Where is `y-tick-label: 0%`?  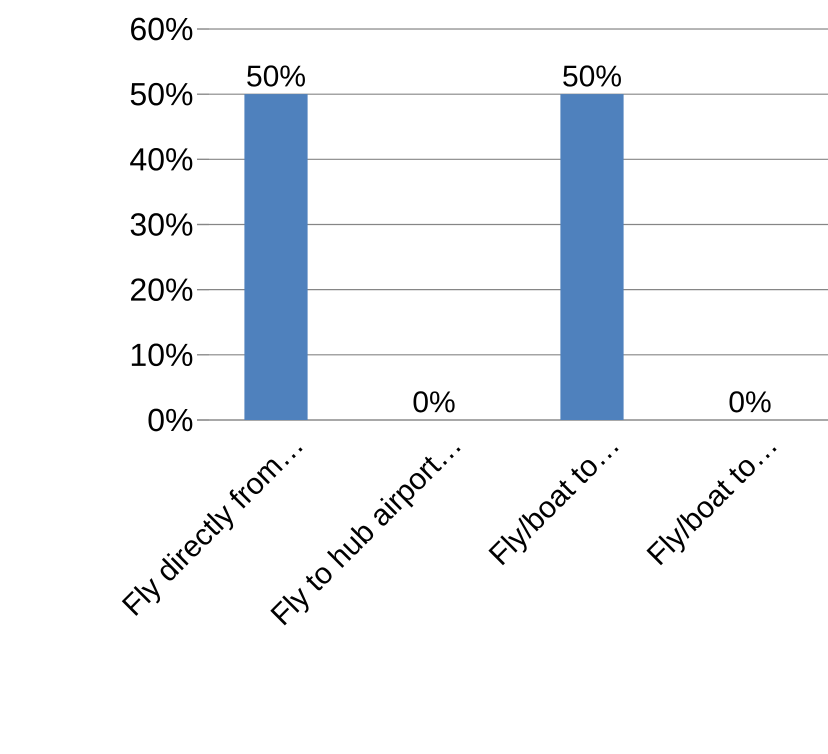 y-tick-label: 0% is located at coordinates (170, 420).